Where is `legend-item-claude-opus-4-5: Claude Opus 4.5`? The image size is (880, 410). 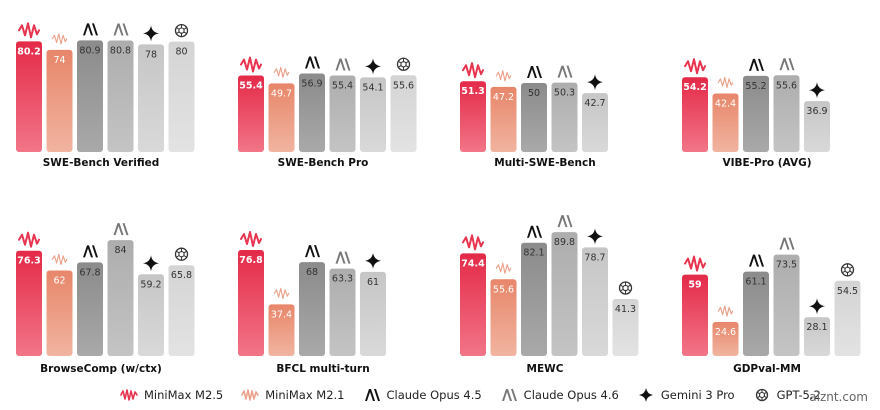
legend-item-claude-opus-4-5: Claude Opus 4.5 is located at coordinates (422, 395).